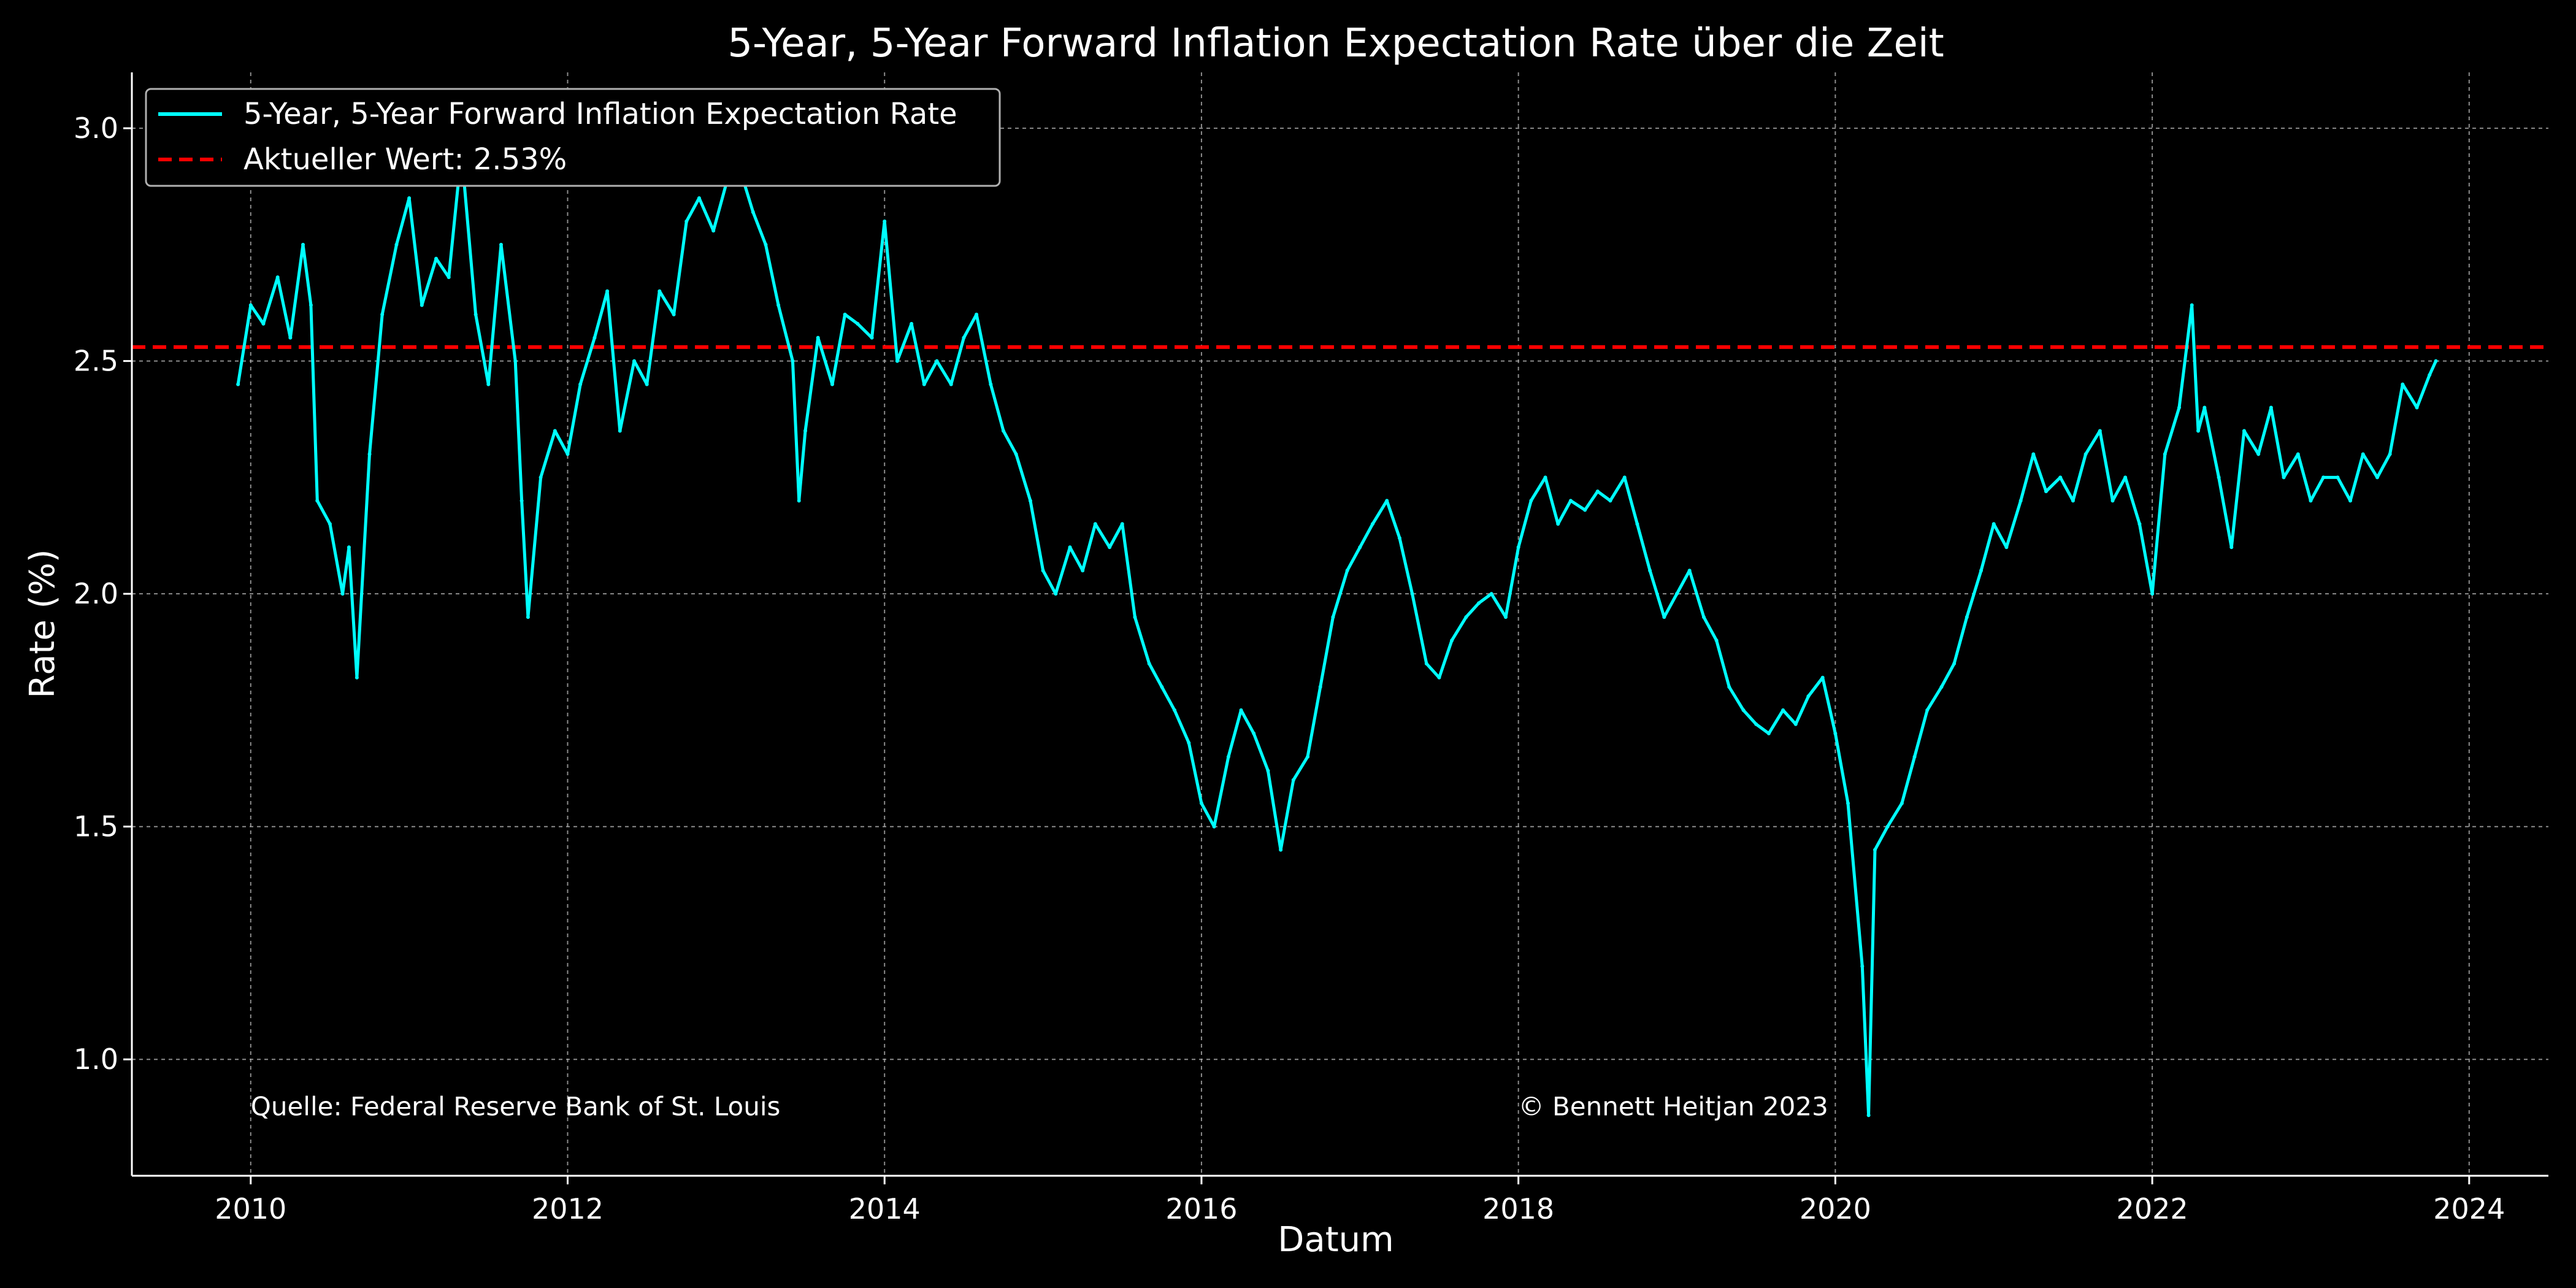  What do you see at coordinates (1201, 1208) in the screenshot?
I see `x-tick-label: 2016` at bounding box center [1201, 1208].